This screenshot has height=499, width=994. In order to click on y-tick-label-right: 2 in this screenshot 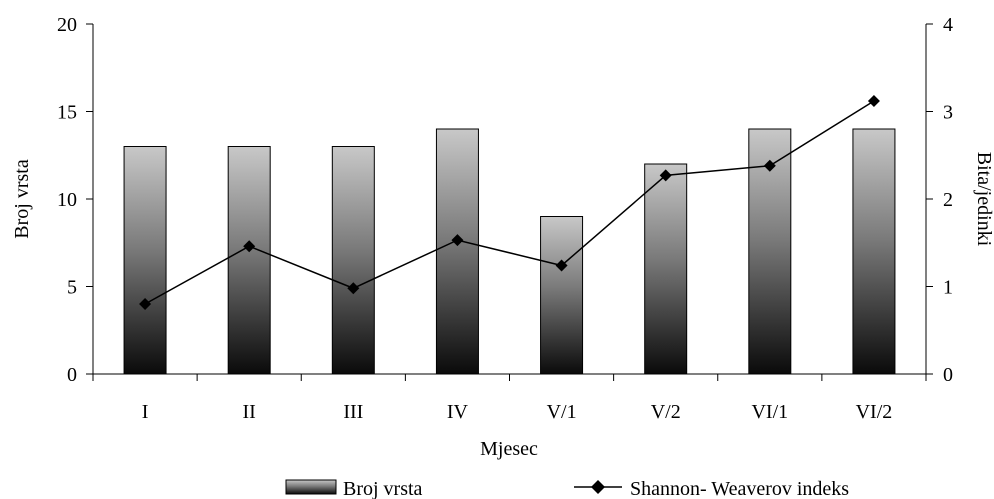, I will do `click(948, 200)`.